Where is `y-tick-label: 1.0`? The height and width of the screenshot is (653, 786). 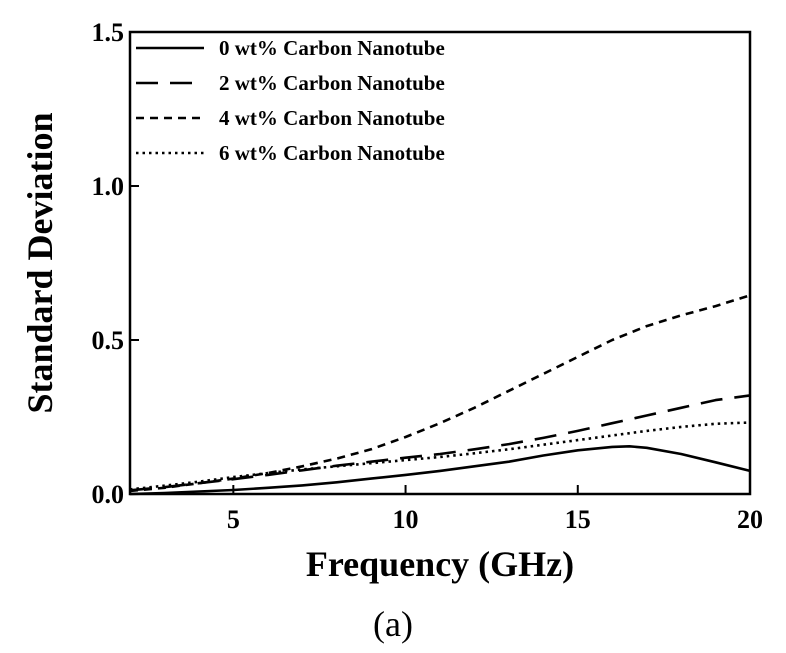
y-tick-label: 1.0 is located at coordinates (108, 186).